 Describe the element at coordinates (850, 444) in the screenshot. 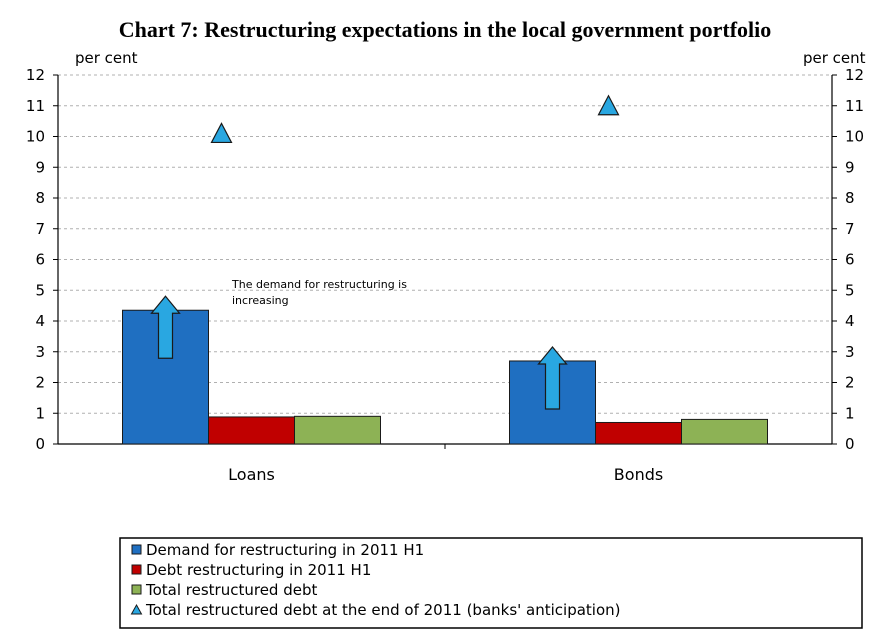

I see `right-tick-label: 0` at that location.